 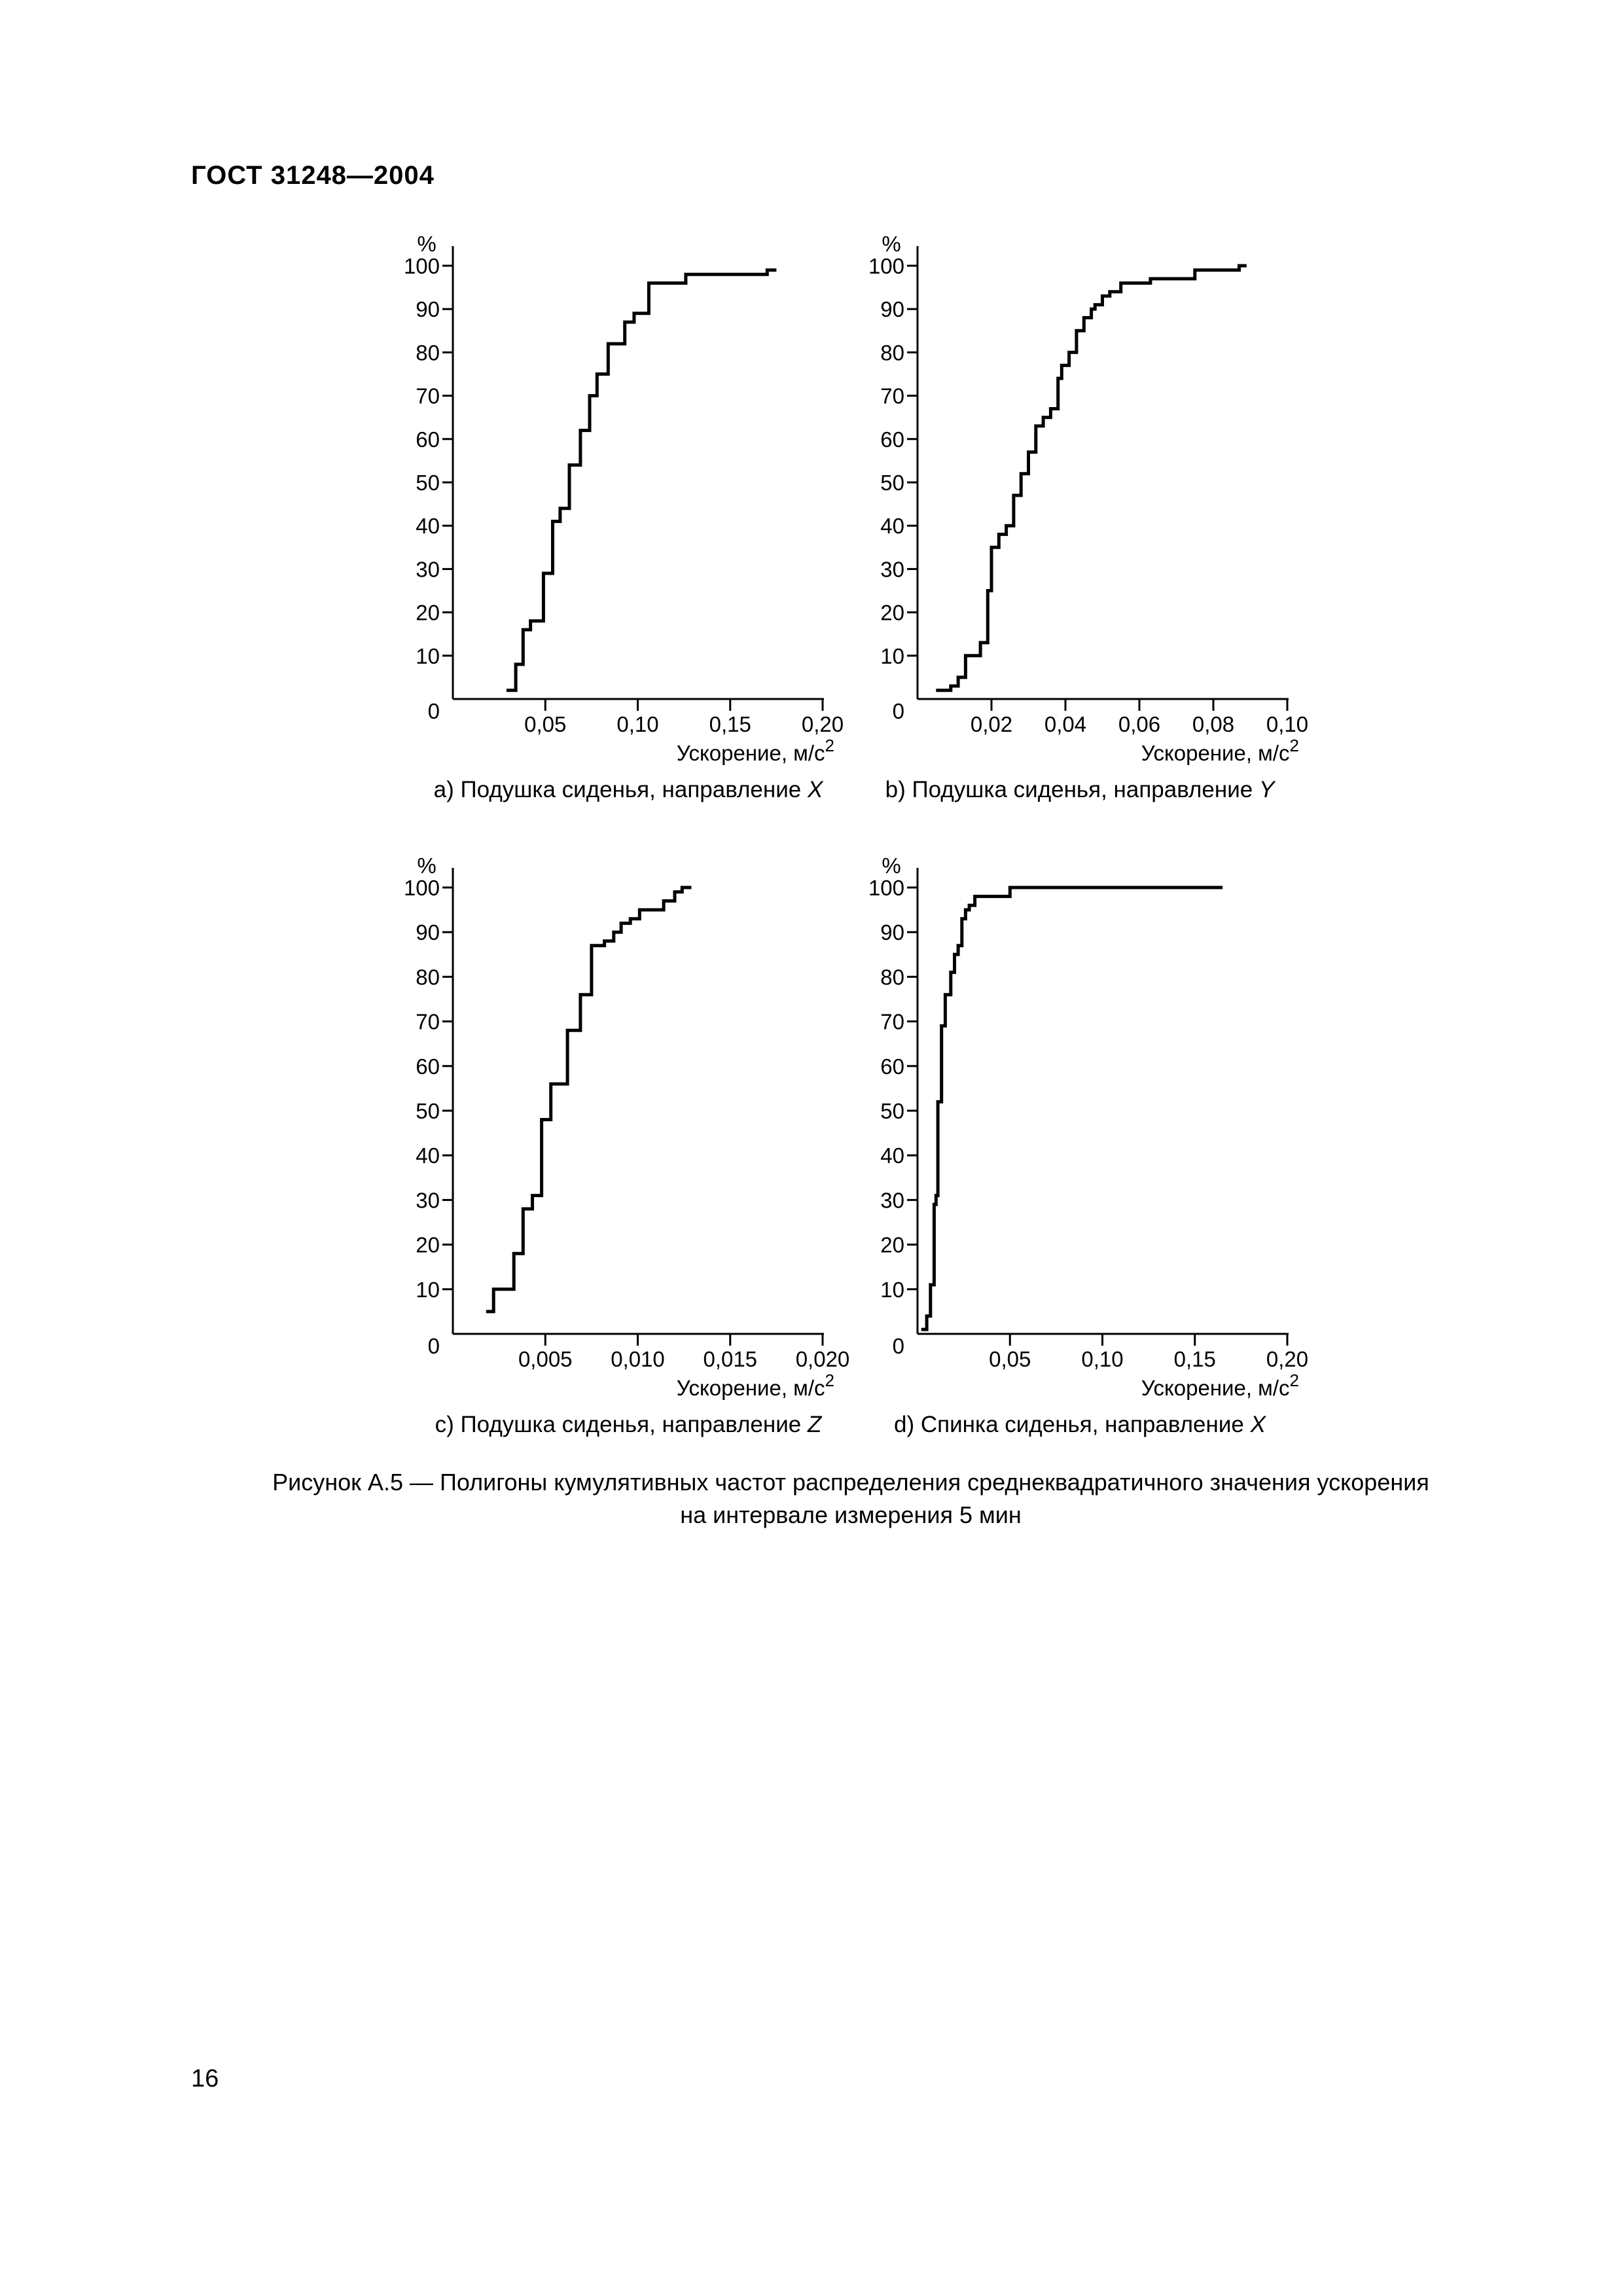 I want to click on x-tick-label: 0,015, so click(x=730, y=1359).